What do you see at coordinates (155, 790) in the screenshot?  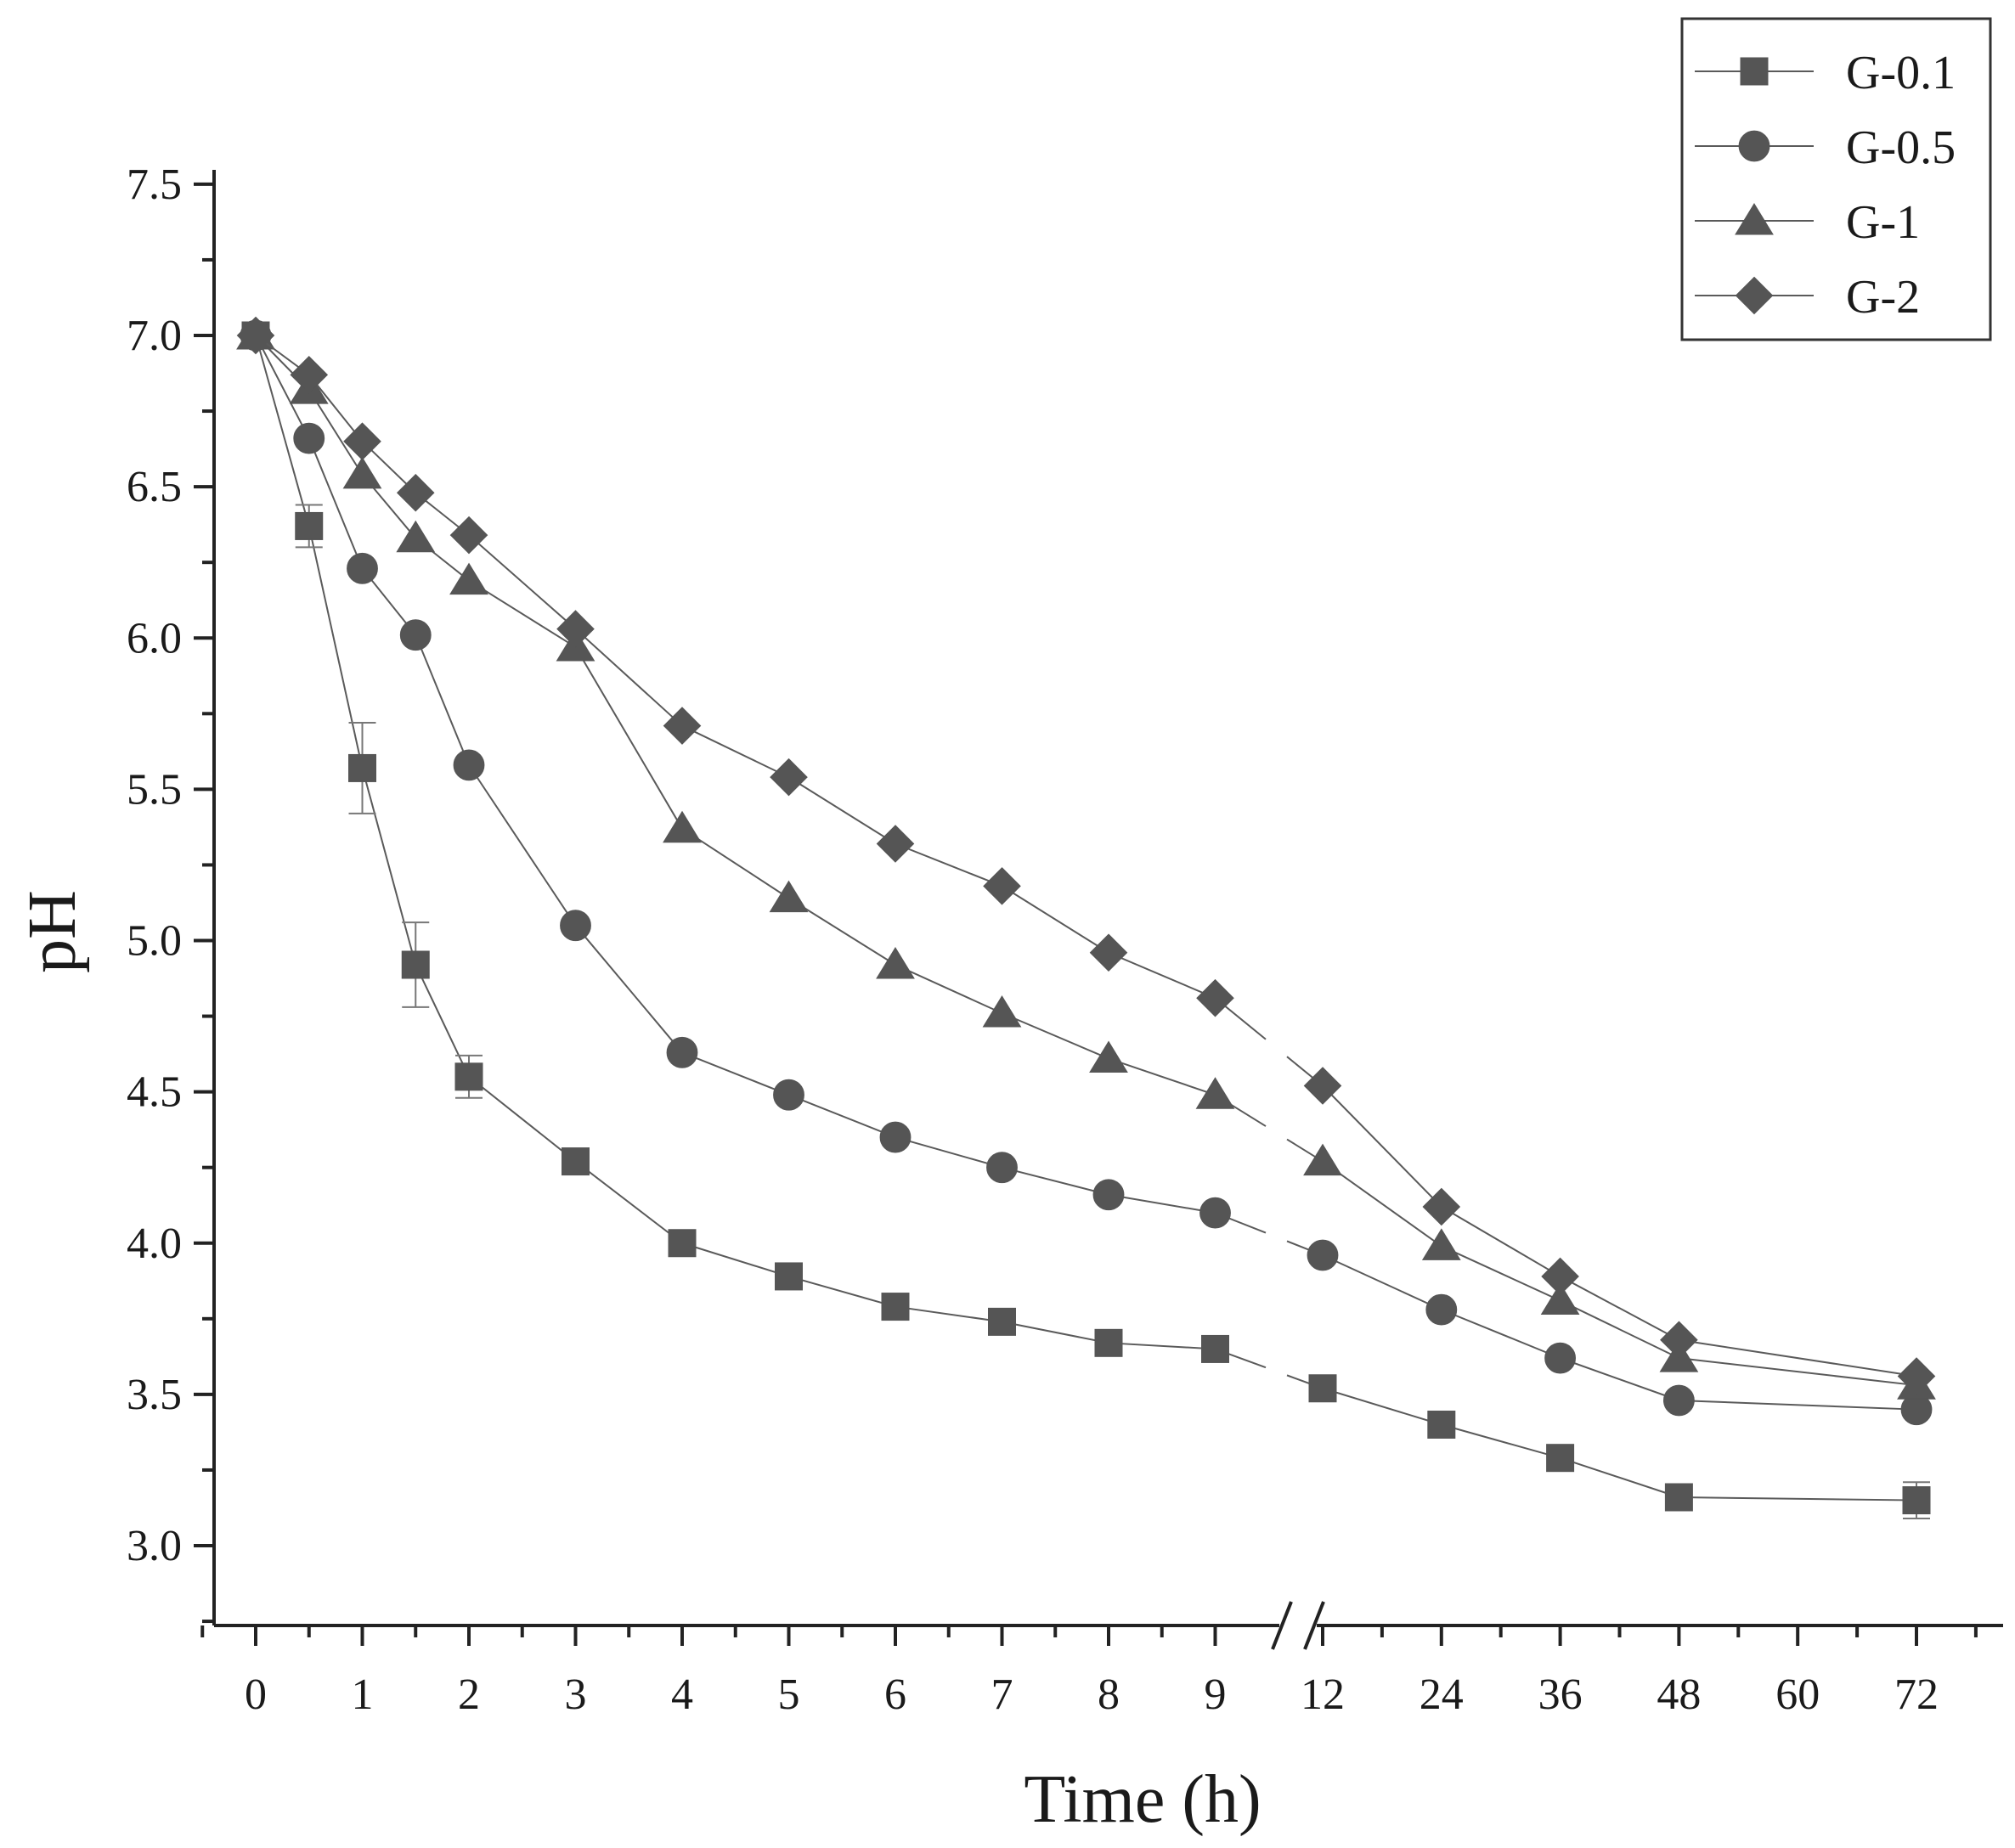 I see `y-tick-label: 5.5` at bounding box center [155, 790].